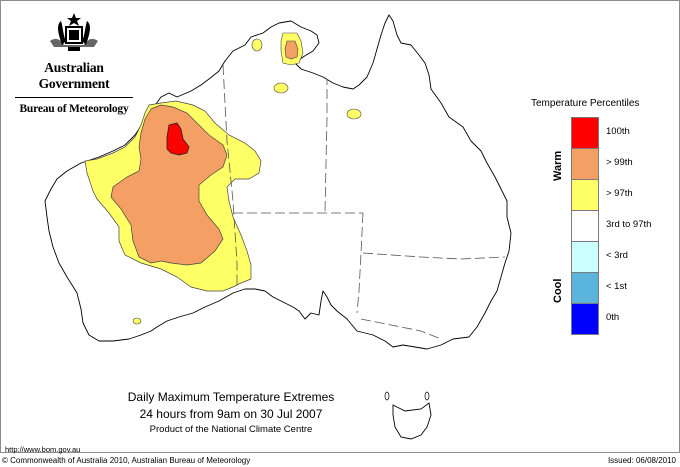 The height and width of the screenshot is (467, 680). What do you see at coordinates (616, 286) in the screenshot?
I see `legend-label: < 1st` at bounding box center [616, 286].